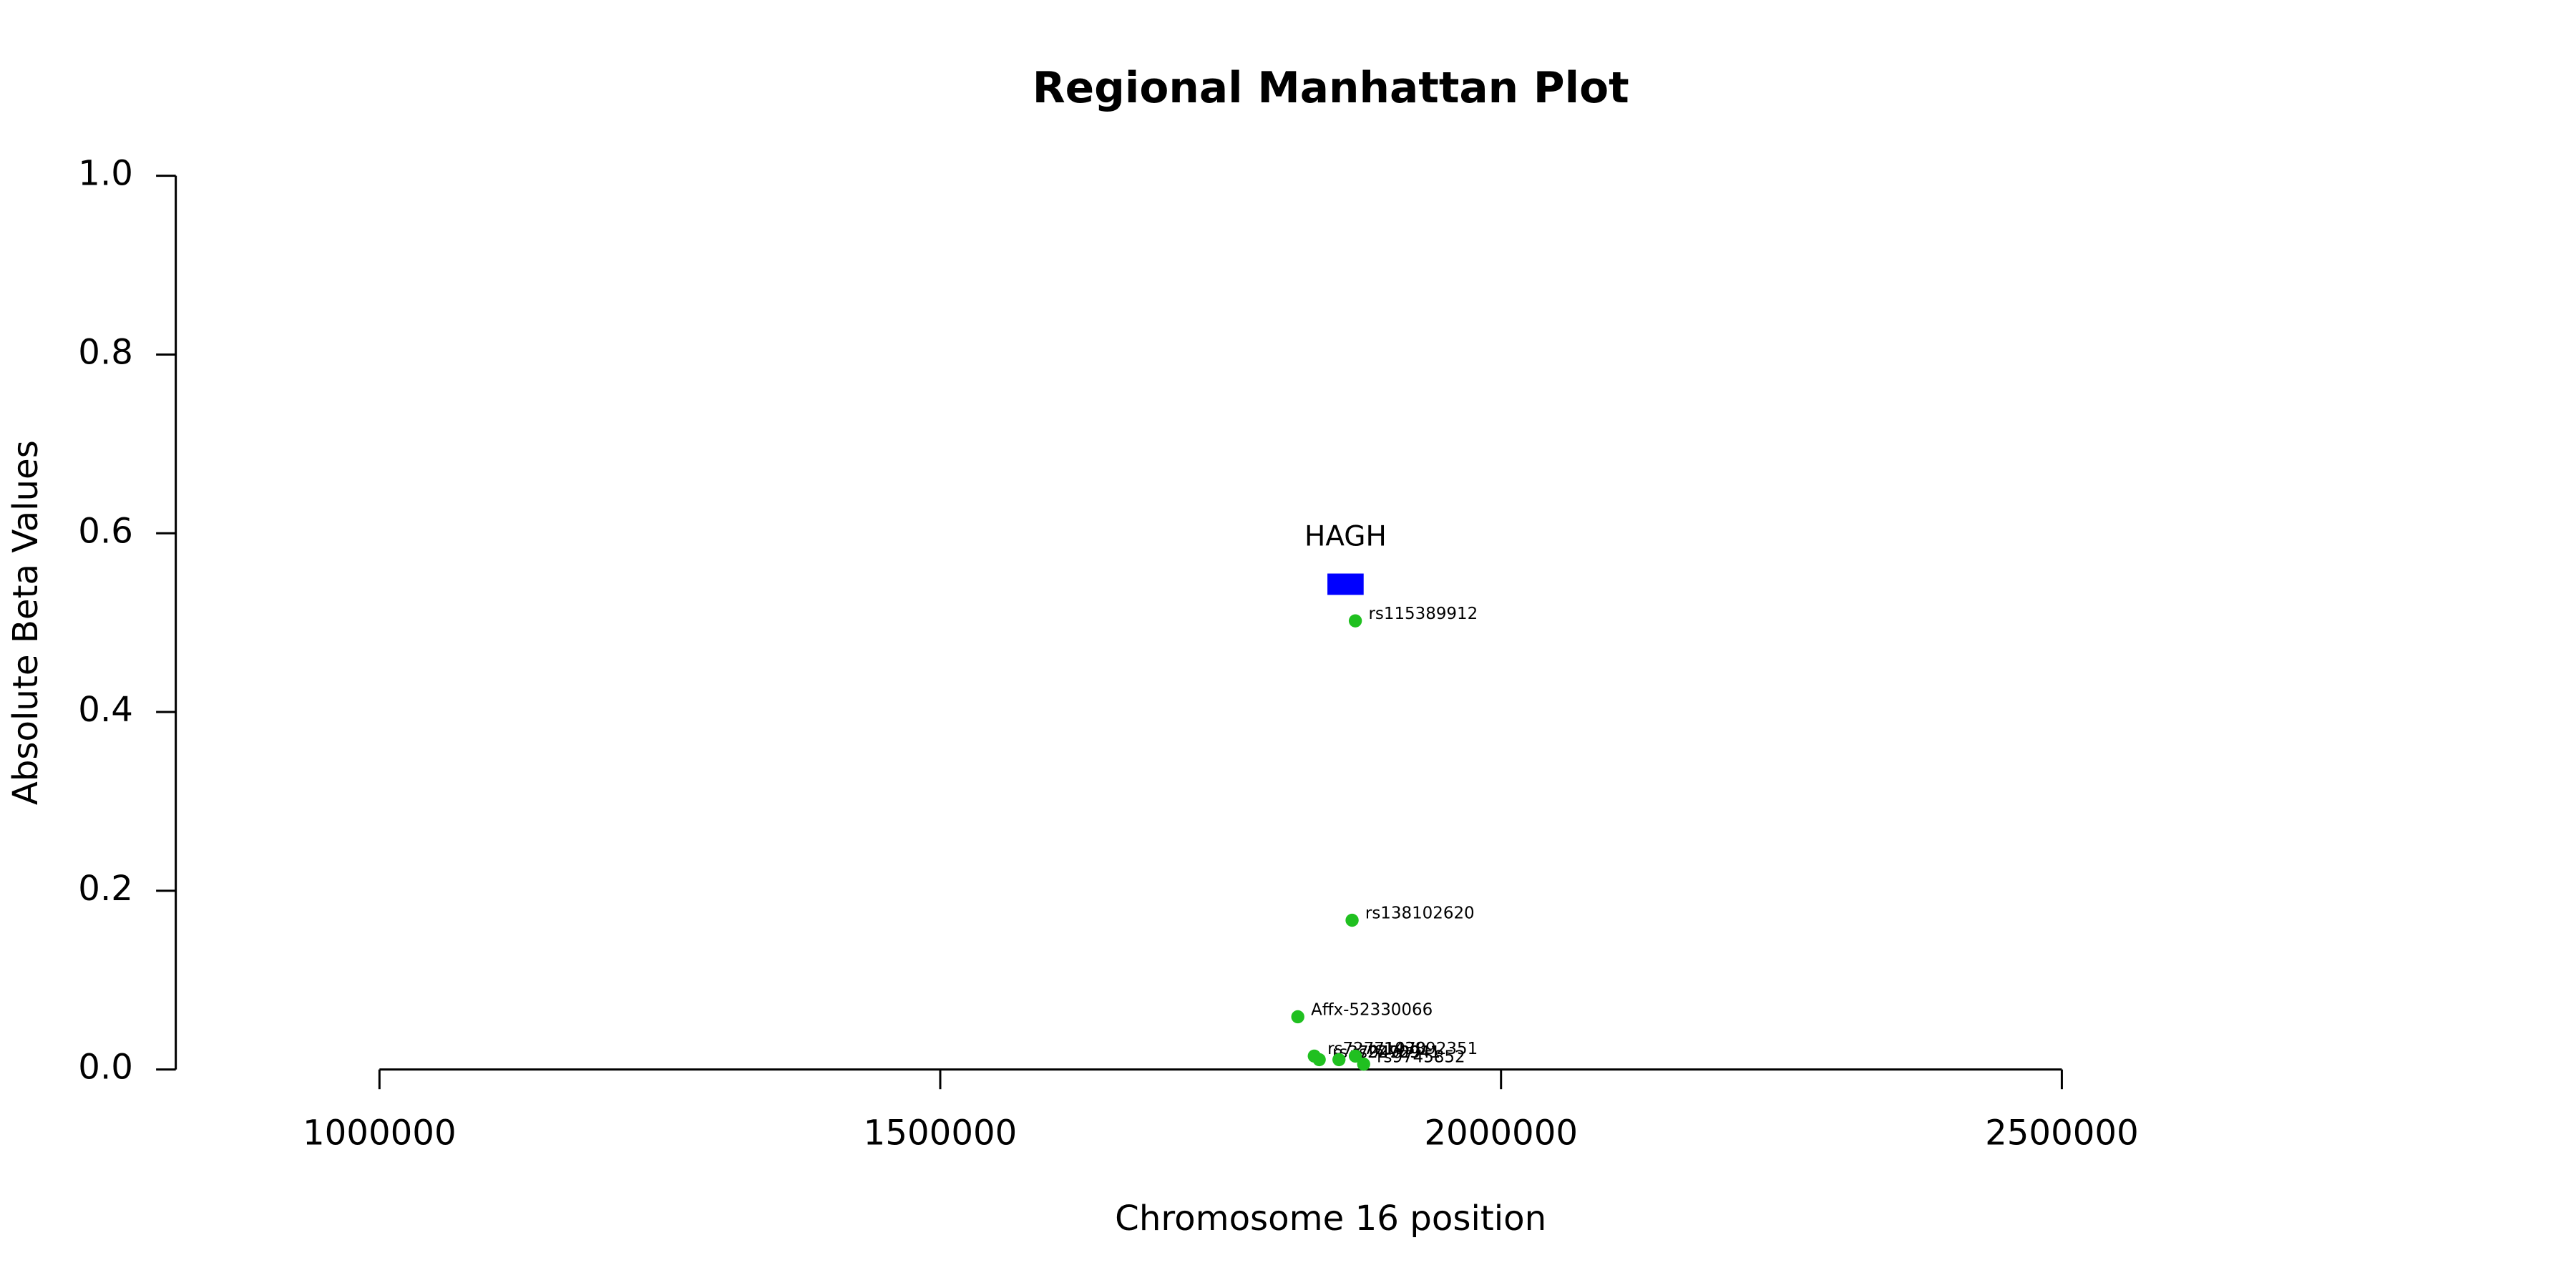 The width and height of the screenshot is (2576, 1288). Describe the element at coordinates (941, 1133) in the screenshot. I see `x-tick-label: 1500000` at that location.